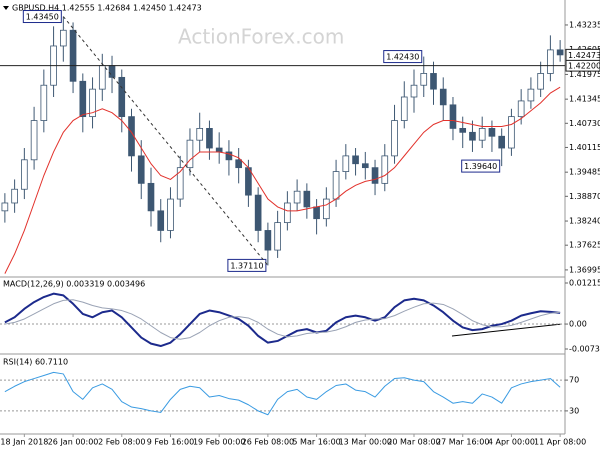 The height and width of the screenshot is (450, 600). Describe the element at coordinates (35, 362) in the screenshot. I see `rsi-title: RSI(14) 60.7110` at that location.